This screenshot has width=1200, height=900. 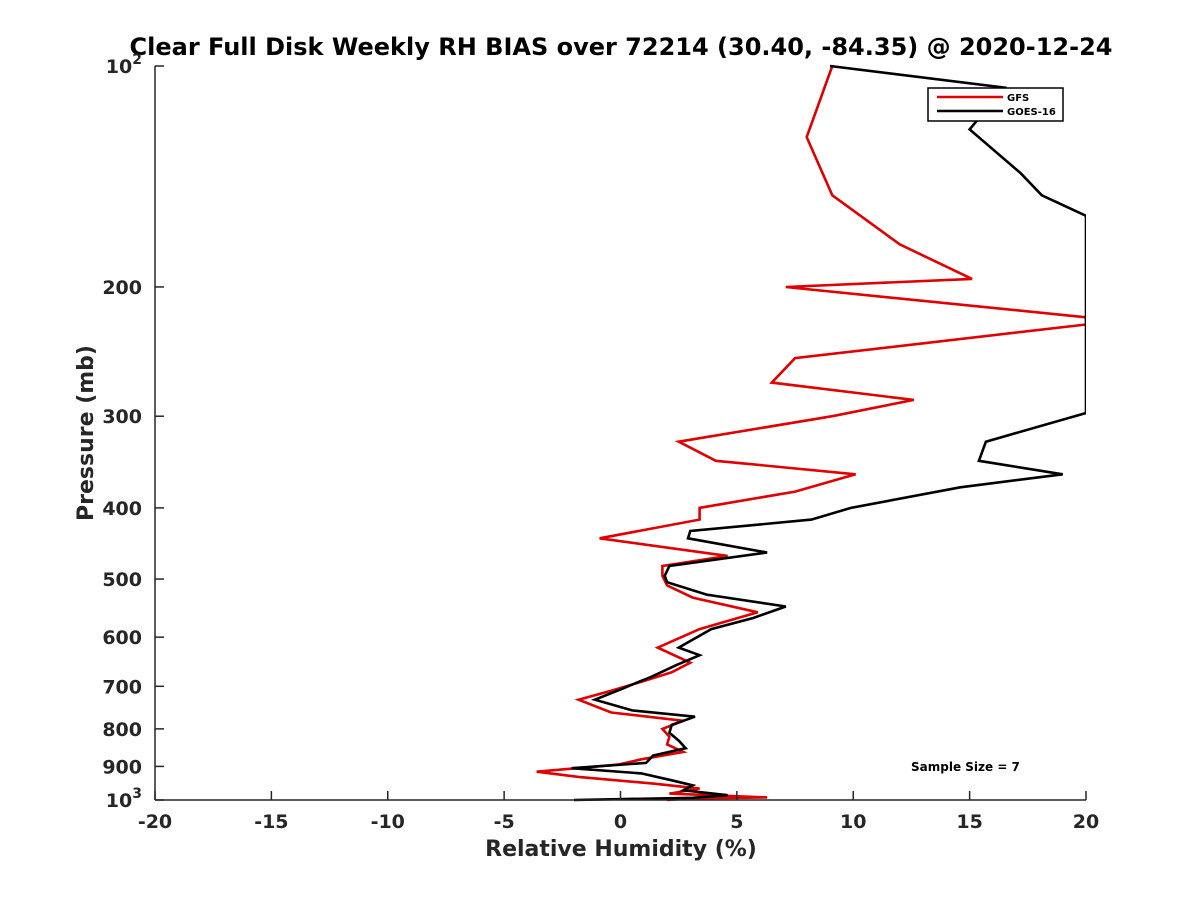 I want to click on legend: GFS GOES-16, so click(x=995, y=104).